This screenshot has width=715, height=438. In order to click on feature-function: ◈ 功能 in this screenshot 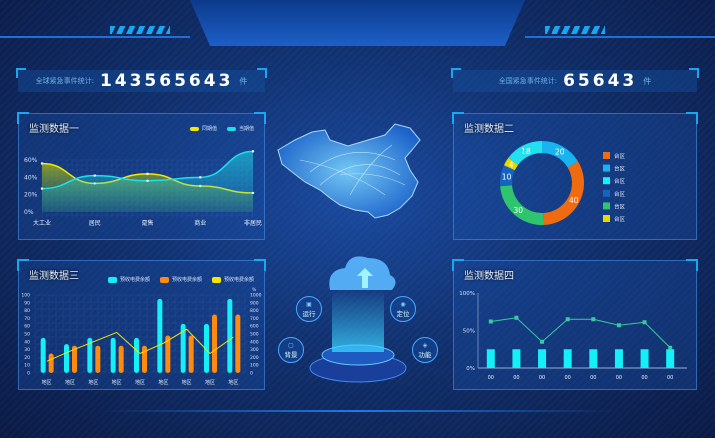, I will do `click(425, 350)`.